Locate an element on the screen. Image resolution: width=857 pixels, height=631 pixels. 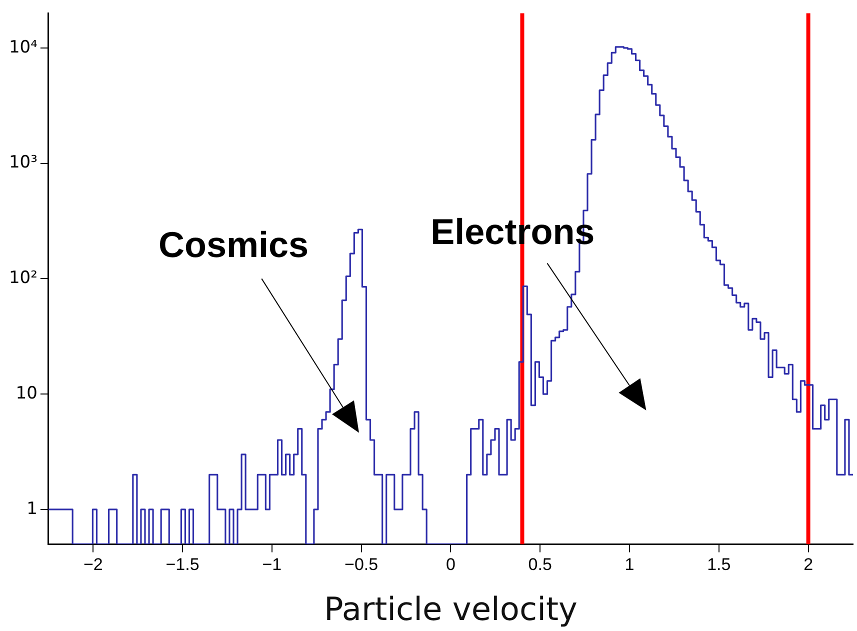
x-tick-label: −1.5 is located at coordinates (183, 564).